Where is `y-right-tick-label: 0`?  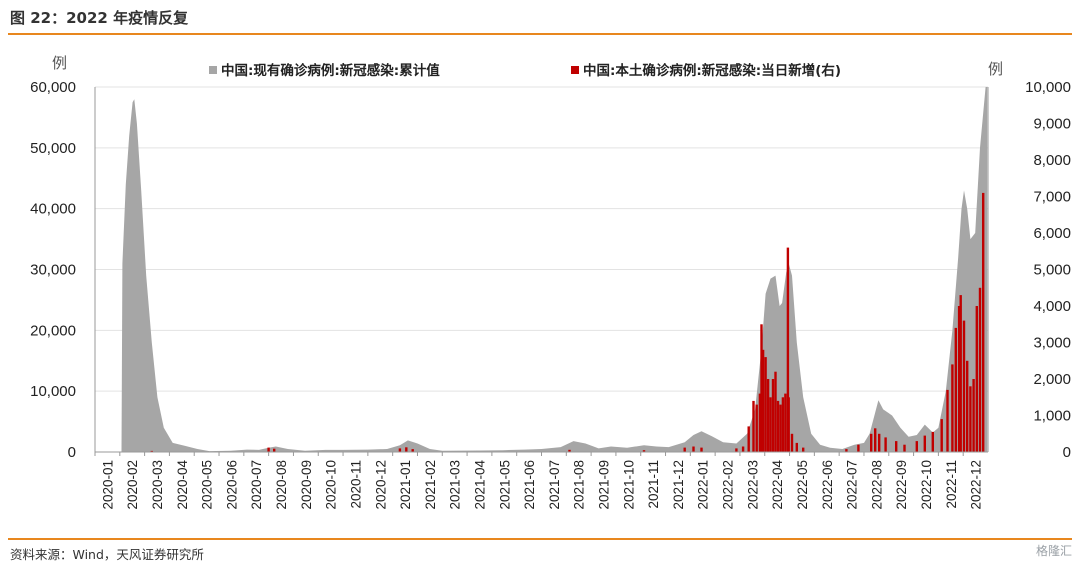
y-right-tick-label: 0 is located at coordinates (1067, 452).